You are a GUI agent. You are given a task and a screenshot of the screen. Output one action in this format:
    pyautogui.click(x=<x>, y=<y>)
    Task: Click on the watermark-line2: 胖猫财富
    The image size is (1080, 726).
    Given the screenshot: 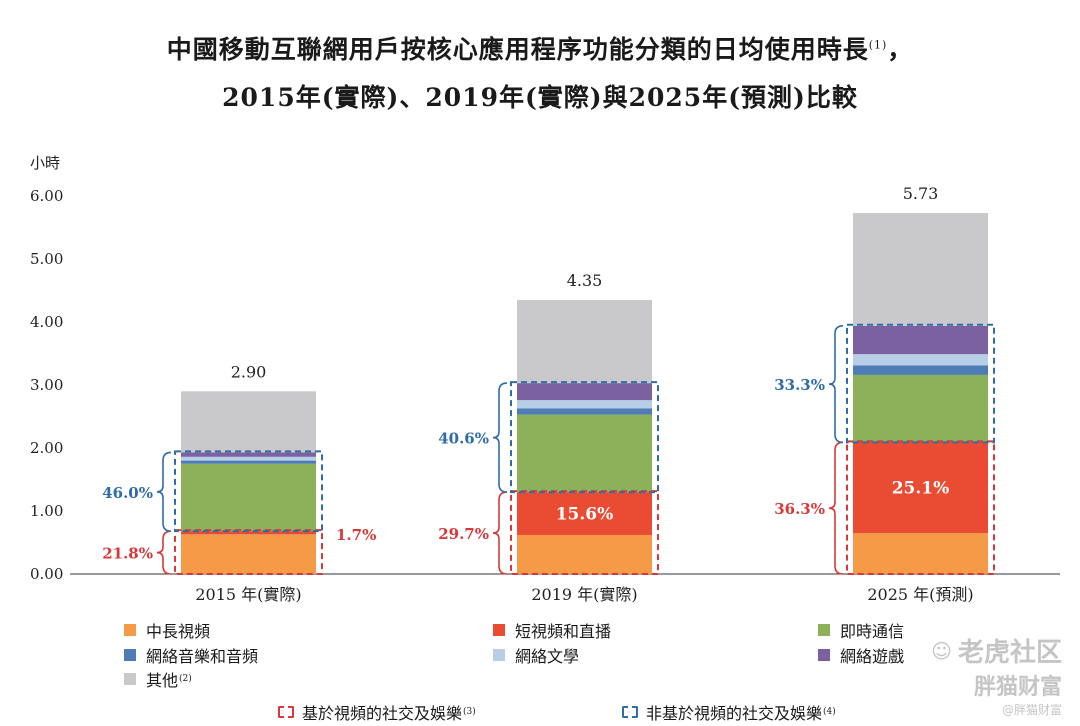 What is the action you would take?
    pyautogui.click(x=1017, y=687)
    